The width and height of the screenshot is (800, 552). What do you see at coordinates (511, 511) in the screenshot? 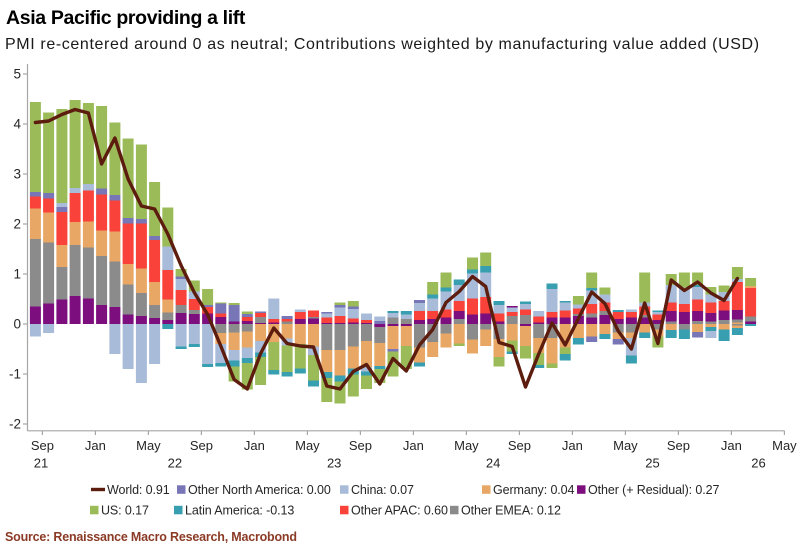
I see `svg-text: Other EMEA: 0.12` at bounding box center [511, 511].